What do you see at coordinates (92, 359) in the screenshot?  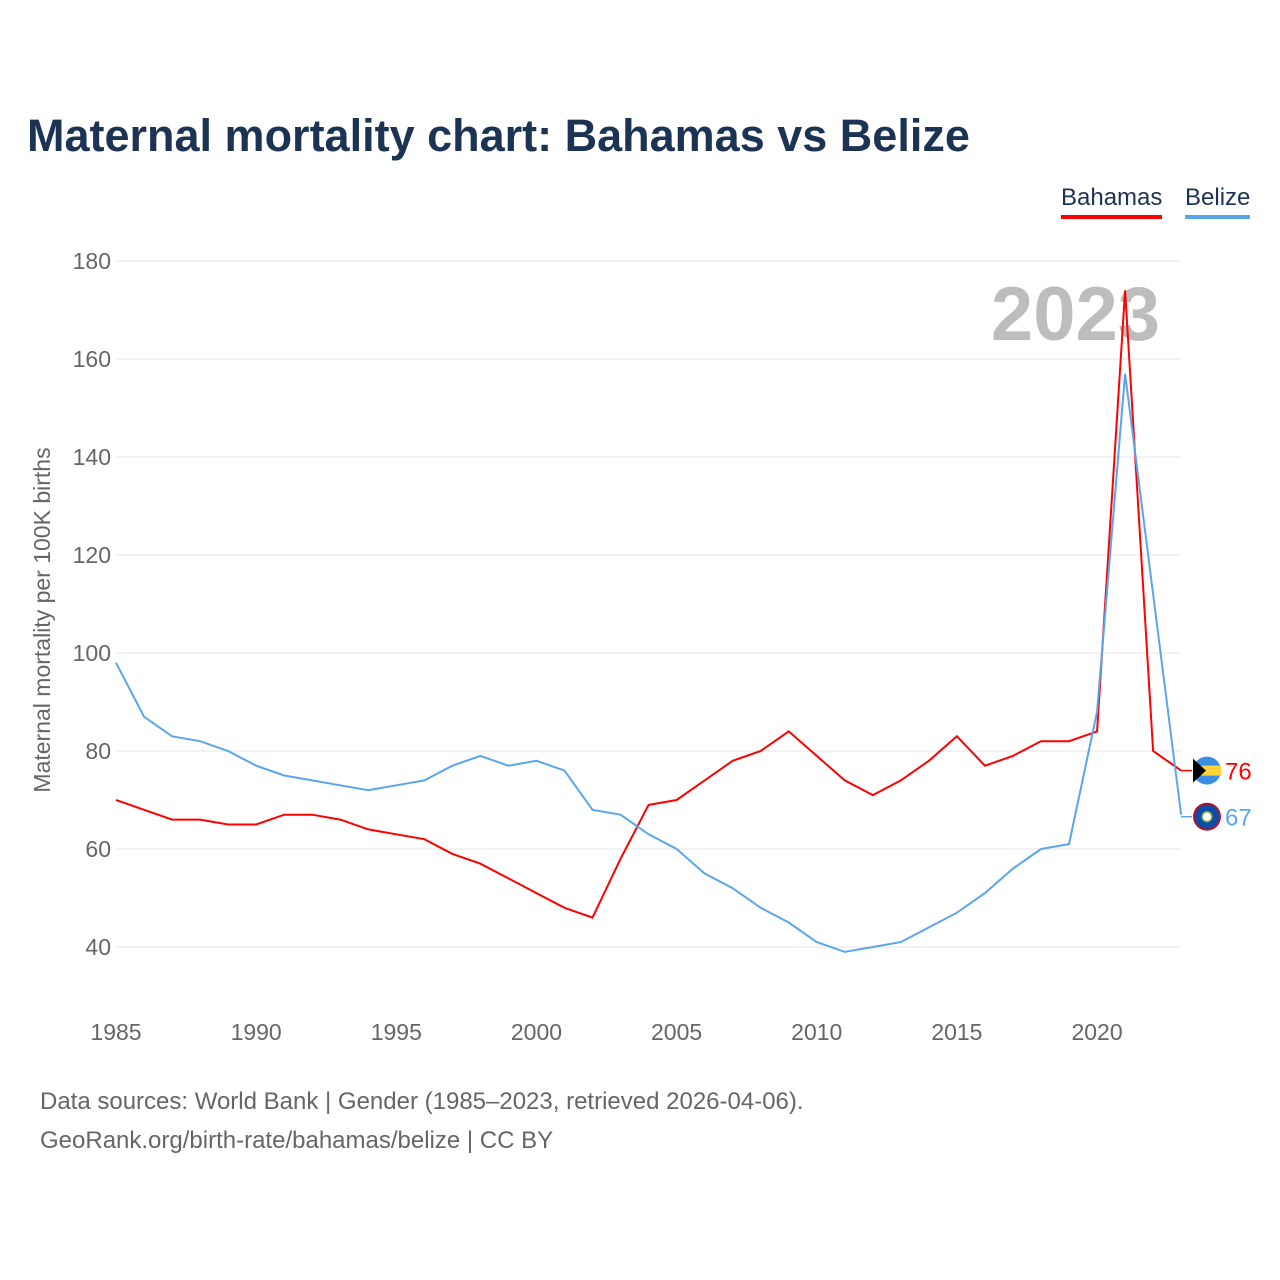 I see `y-tick-label: 160` at bounding box center [92, 359].